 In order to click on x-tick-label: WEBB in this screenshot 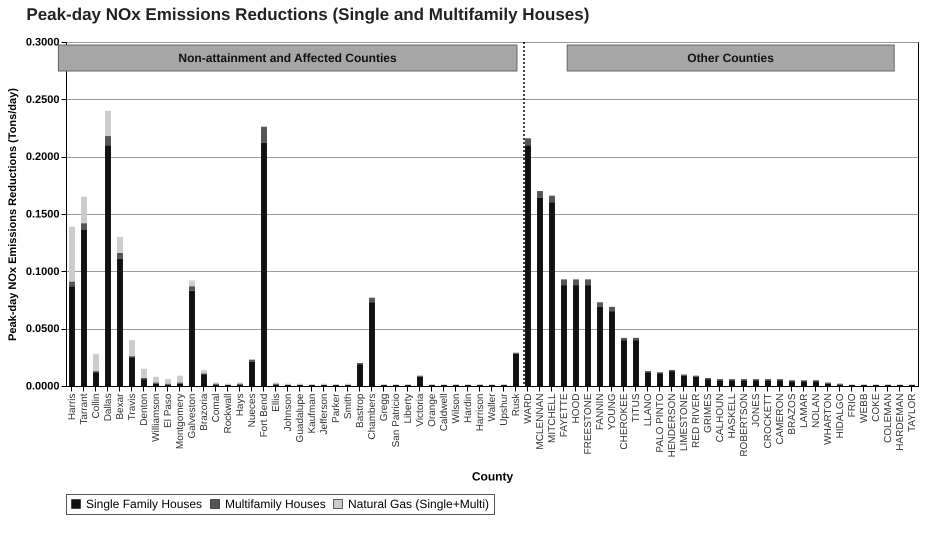, I will do `click(864, 408)`.